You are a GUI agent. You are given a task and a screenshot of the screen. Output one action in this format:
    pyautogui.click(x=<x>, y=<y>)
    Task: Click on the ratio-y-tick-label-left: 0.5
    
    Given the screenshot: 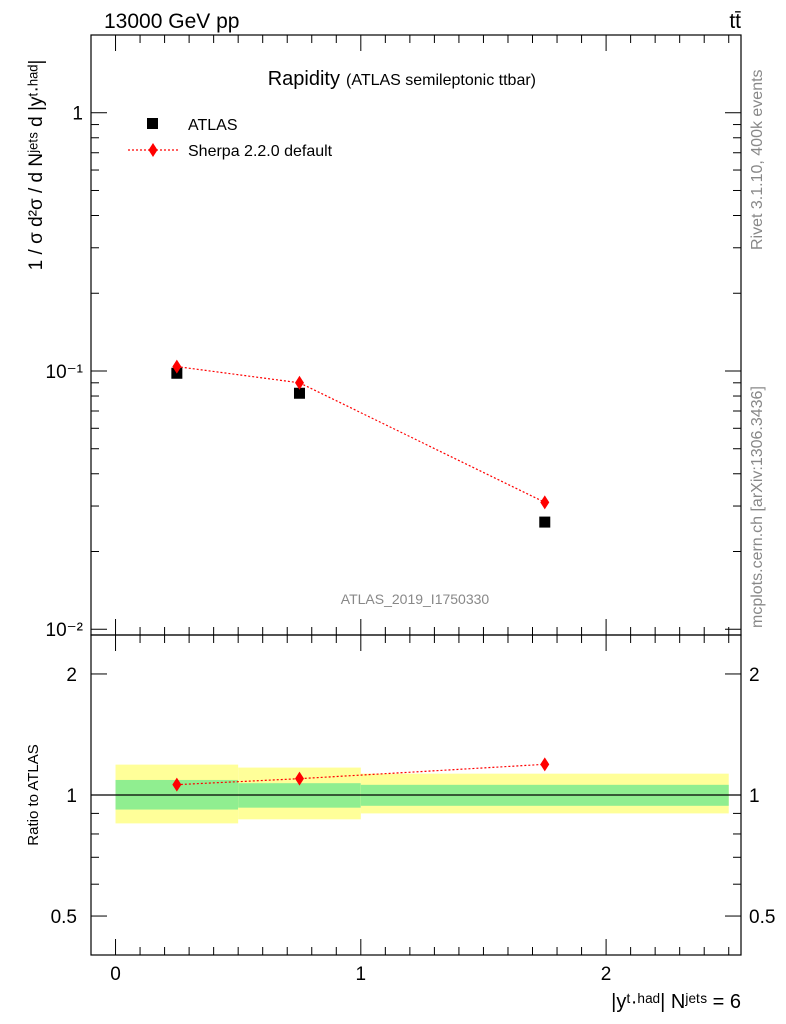 What is the action you would take?
    pyautogui.click(x=64, y=917)
    